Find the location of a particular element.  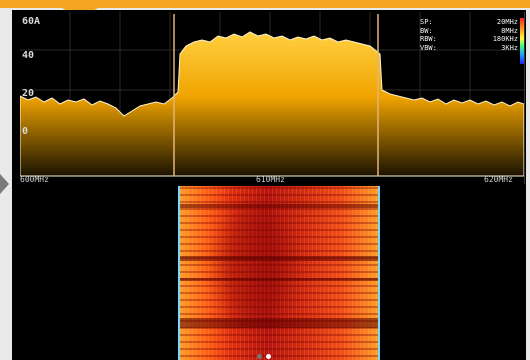

y-axis-label-40: 40 is located at coordinates (28, 55).